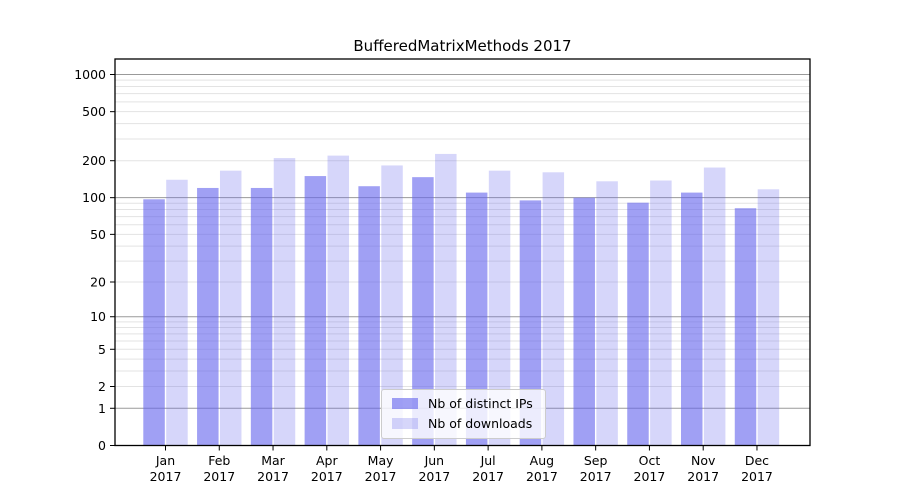  I want to click on legend-item-distinct-ips: Nb of distinct IPs, so click(462, 403).